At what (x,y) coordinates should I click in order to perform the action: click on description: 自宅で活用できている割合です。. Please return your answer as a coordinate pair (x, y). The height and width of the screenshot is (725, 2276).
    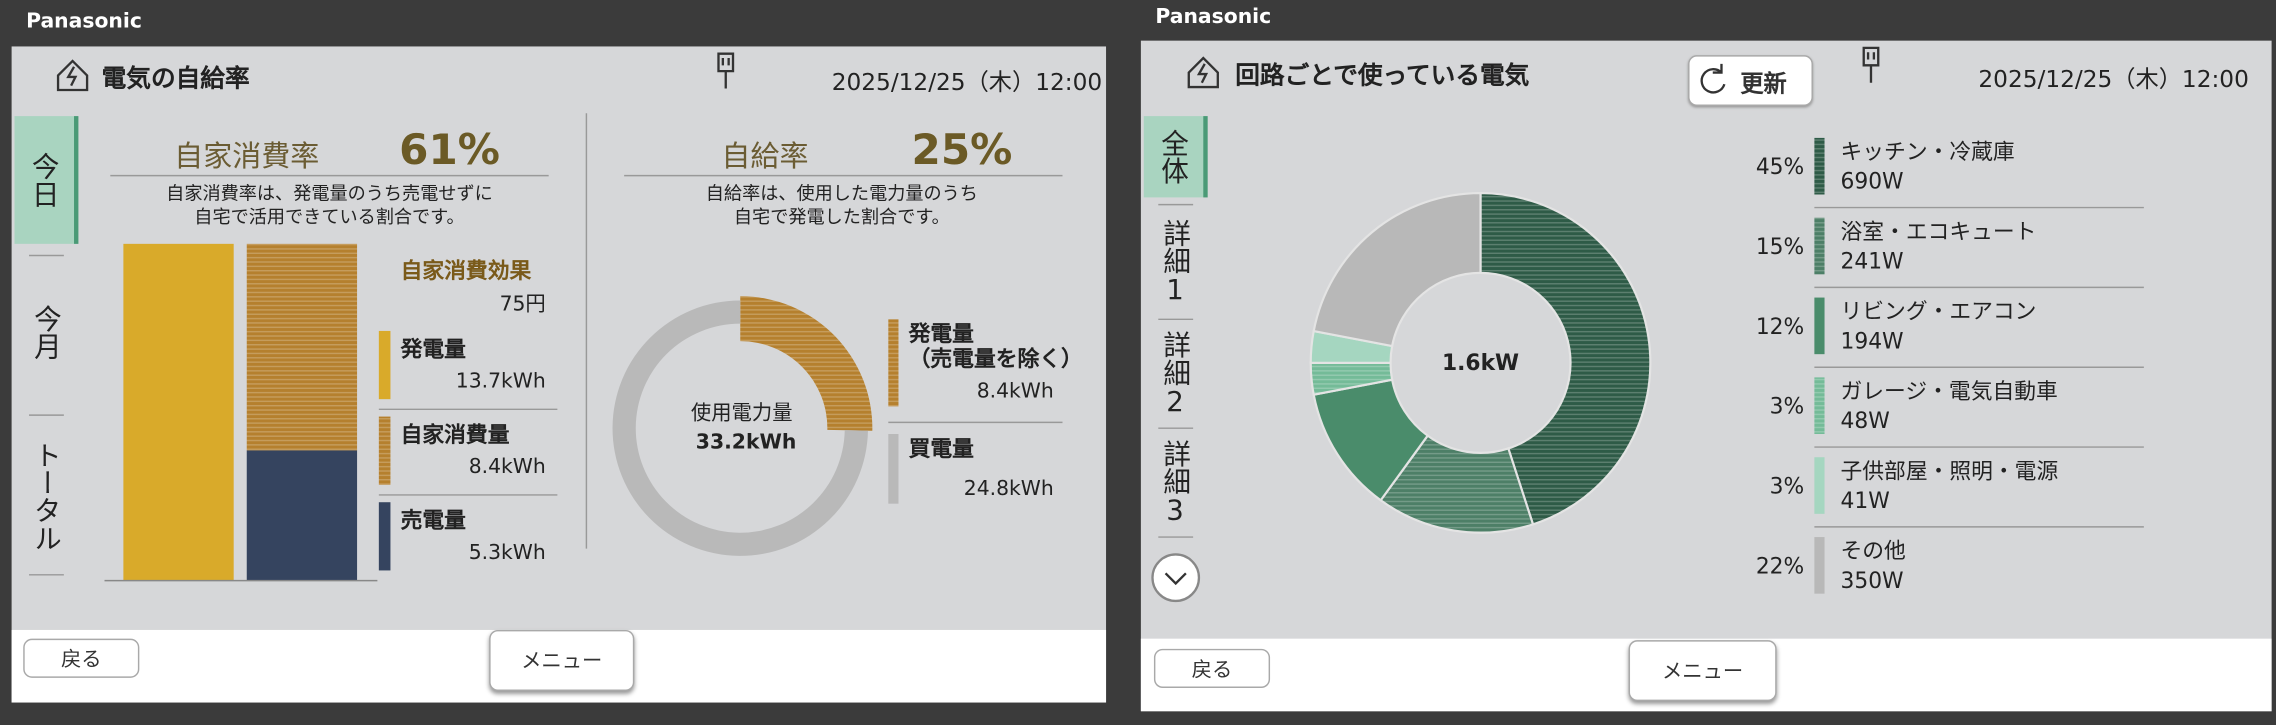
    Looking at the image, I should click on (329, 216).